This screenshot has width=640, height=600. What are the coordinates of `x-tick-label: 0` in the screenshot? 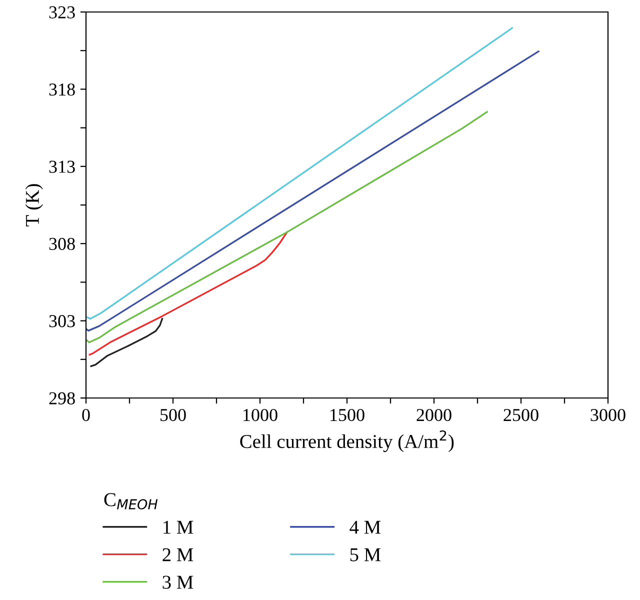 It's located at (86, 415).